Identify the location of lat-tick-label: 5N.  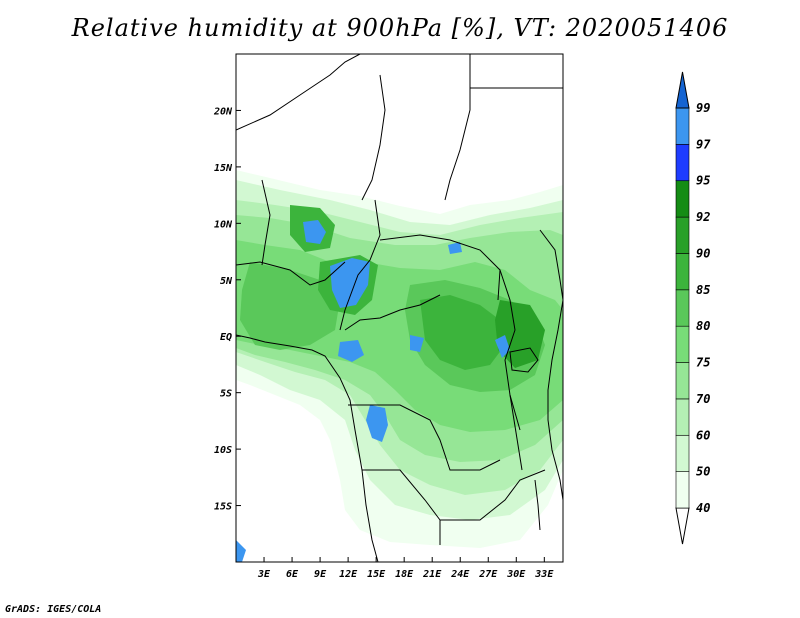
(226, 281).